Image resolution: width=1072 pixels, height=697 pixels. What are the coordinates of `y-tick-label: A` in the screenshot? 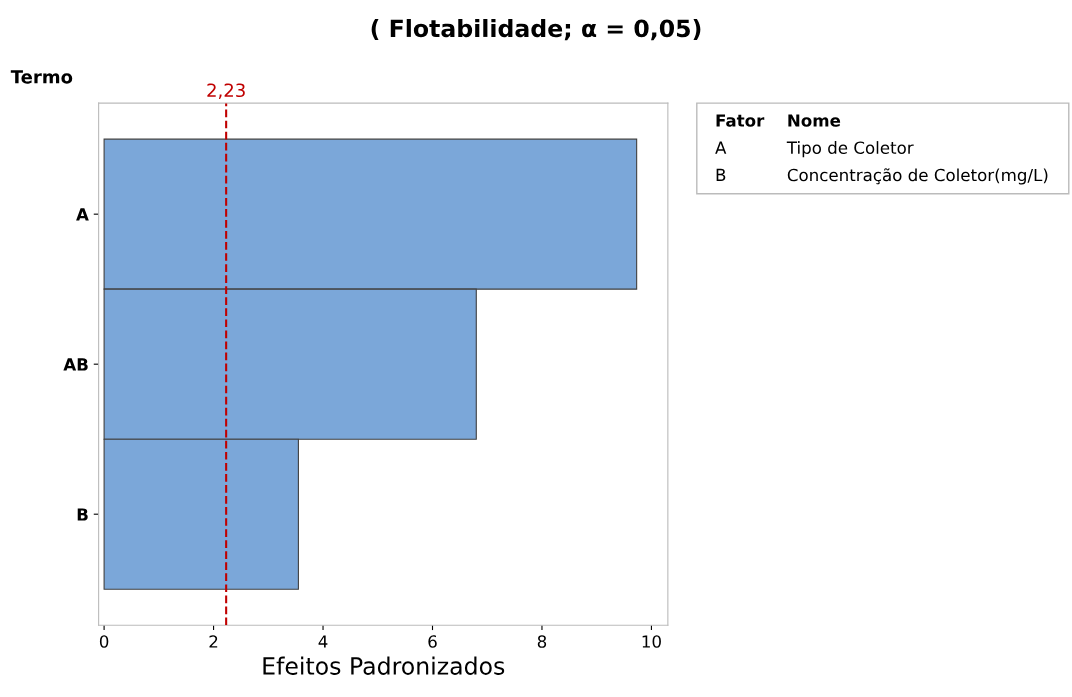 It's located at (82, 214).